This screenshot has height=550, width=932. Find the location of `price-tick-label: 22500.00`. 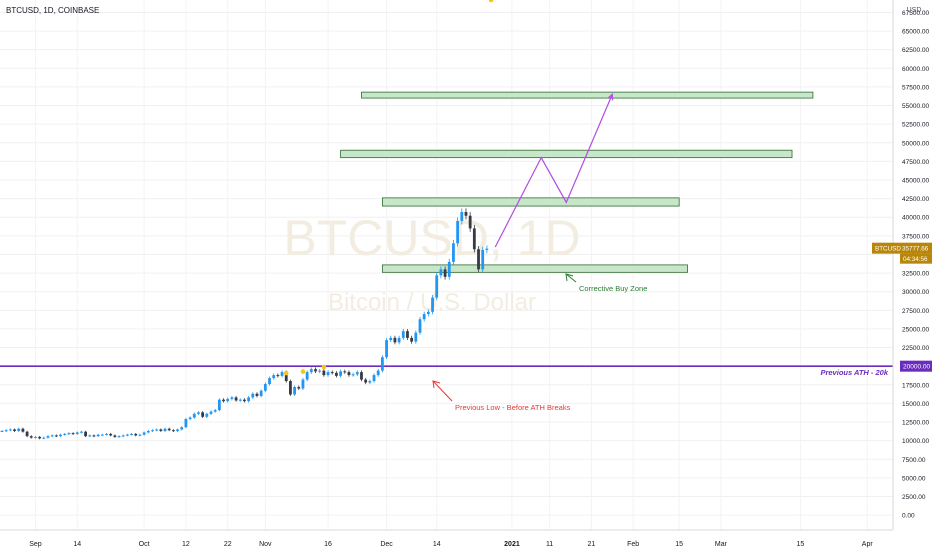

price-tick-label: 22500.00 is located at coordinates (915, 348).